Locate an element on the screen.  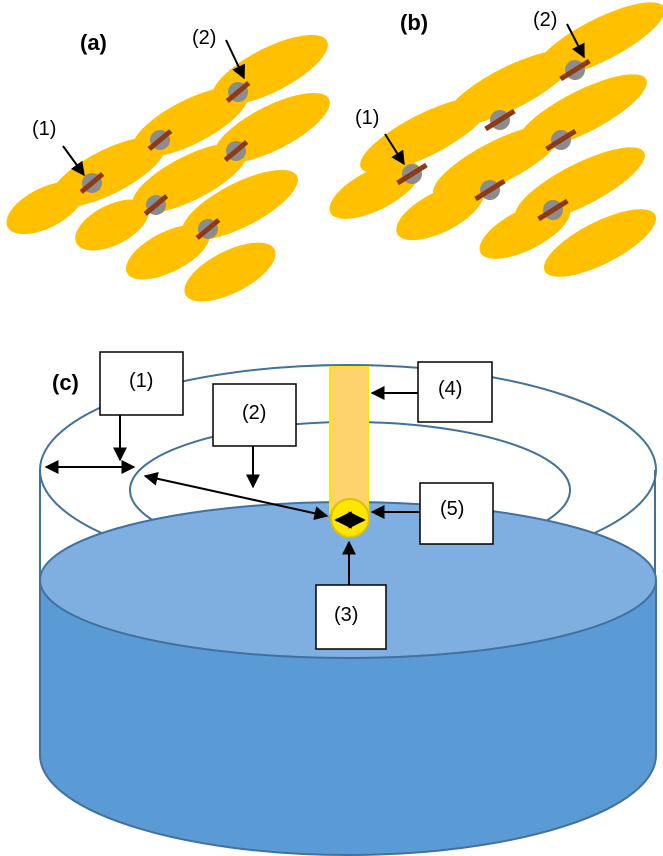
panel-a-markers is located at coordinates (165, 160).